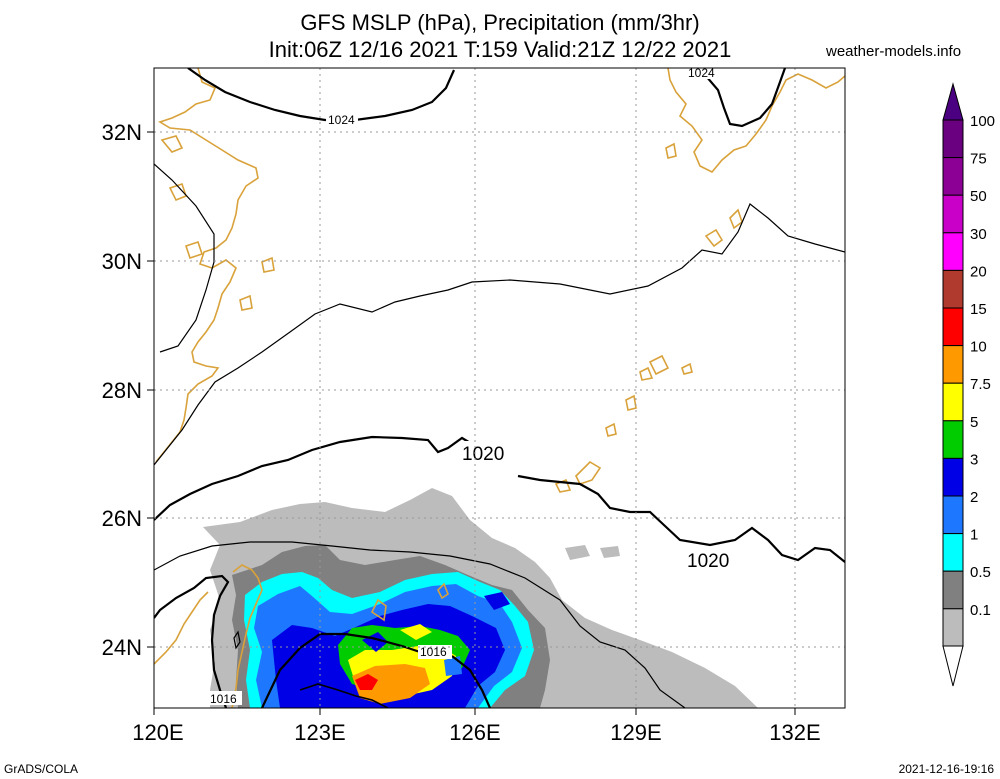 This screenshot has height=779, width=1000. What do you see at coordinates (974, 535) in the screenshot?
I see `legend-label: 1` at bounding box center [974, 535].